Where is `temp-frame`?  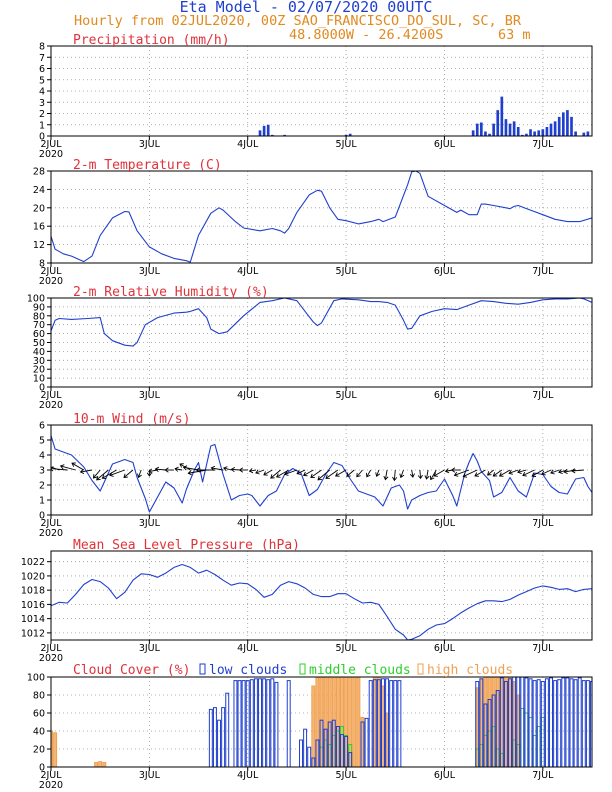
temp-frame is located at coordinates (321, 217).